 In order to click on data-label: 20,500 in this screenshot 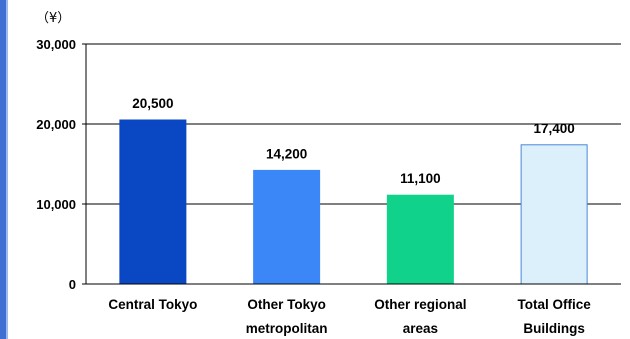, I will do `click(152, 103)`.